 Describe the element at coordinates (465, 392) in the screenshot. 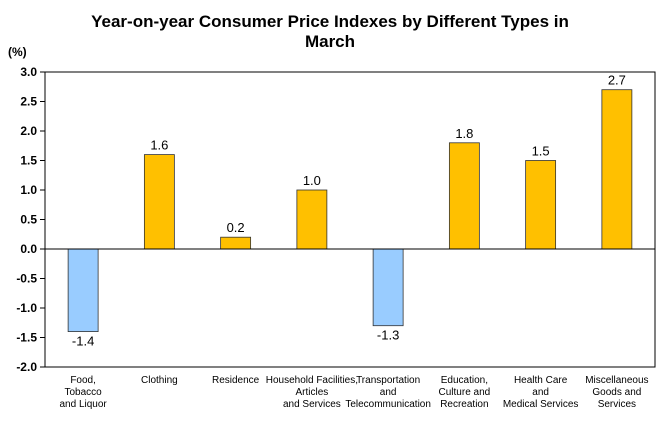

I see `category-label: Education, Culture and Recreation` at that location.